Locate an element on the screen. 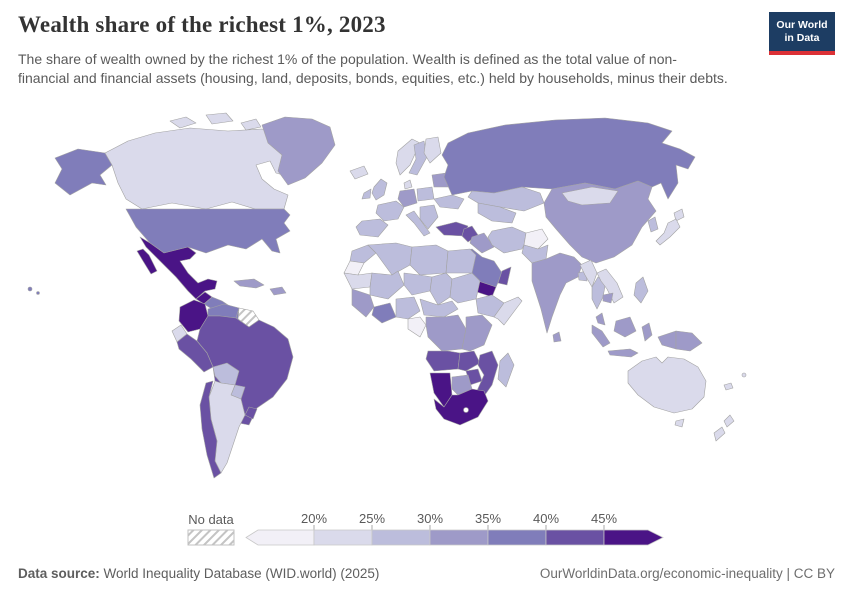  country-algeria is located at coordinates (390, 259).